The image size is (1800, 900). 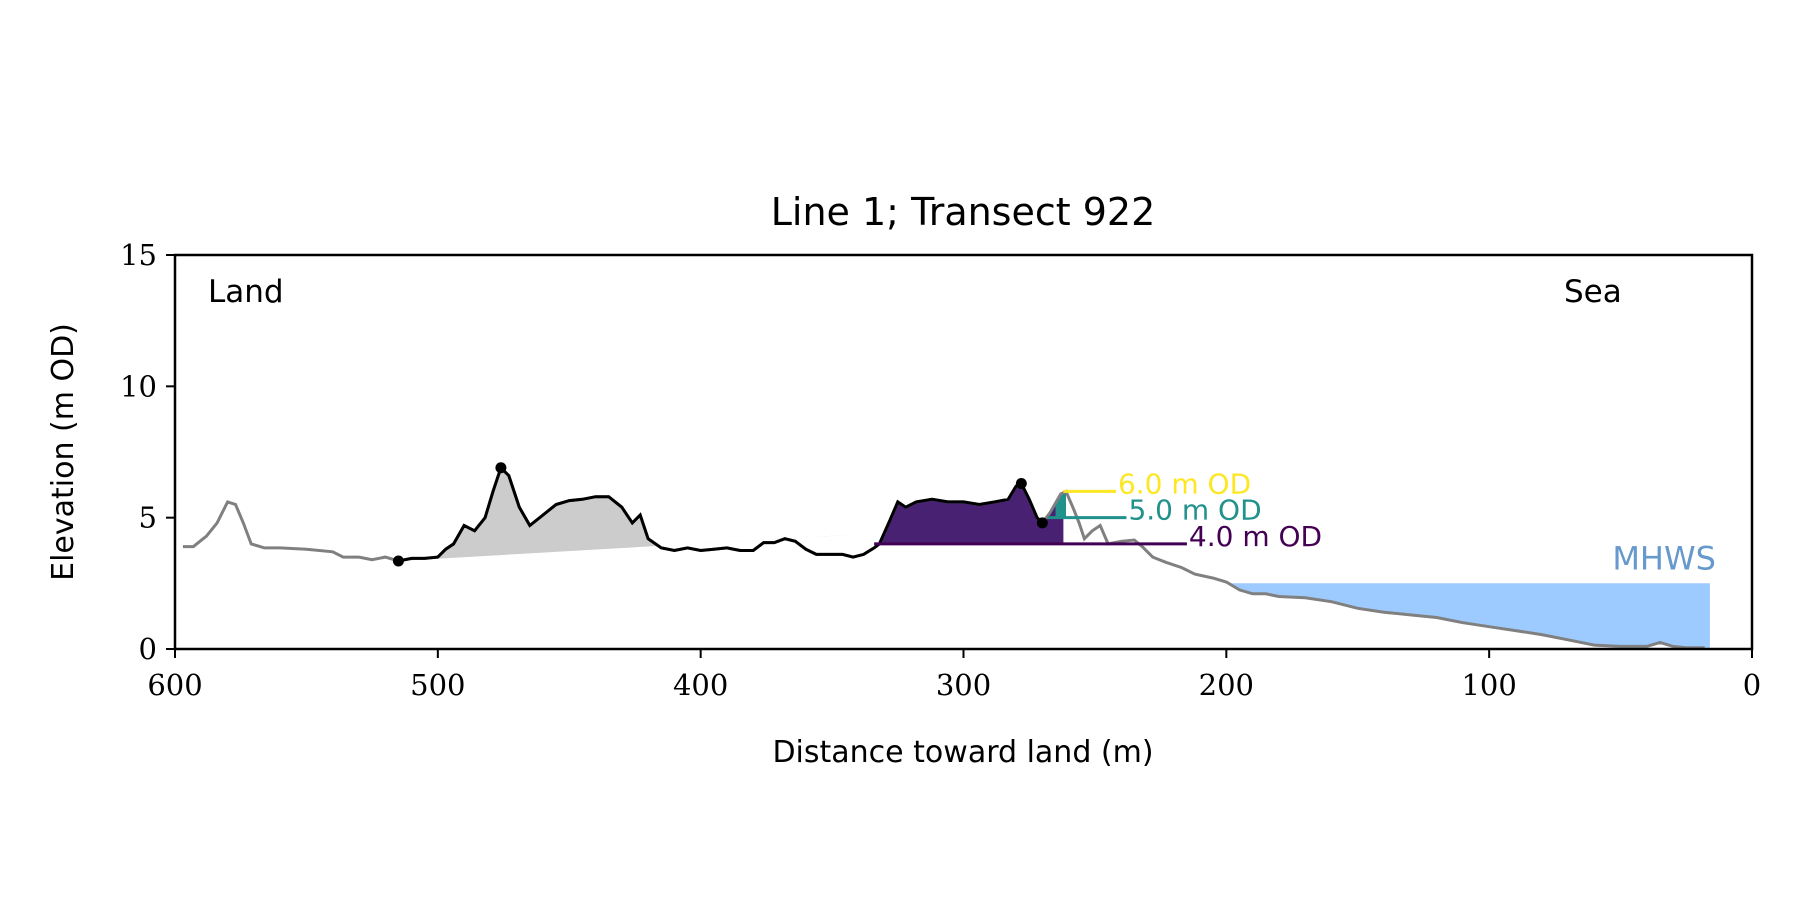 I want to click on level-4-fill-area, so click(x=969, y=513).